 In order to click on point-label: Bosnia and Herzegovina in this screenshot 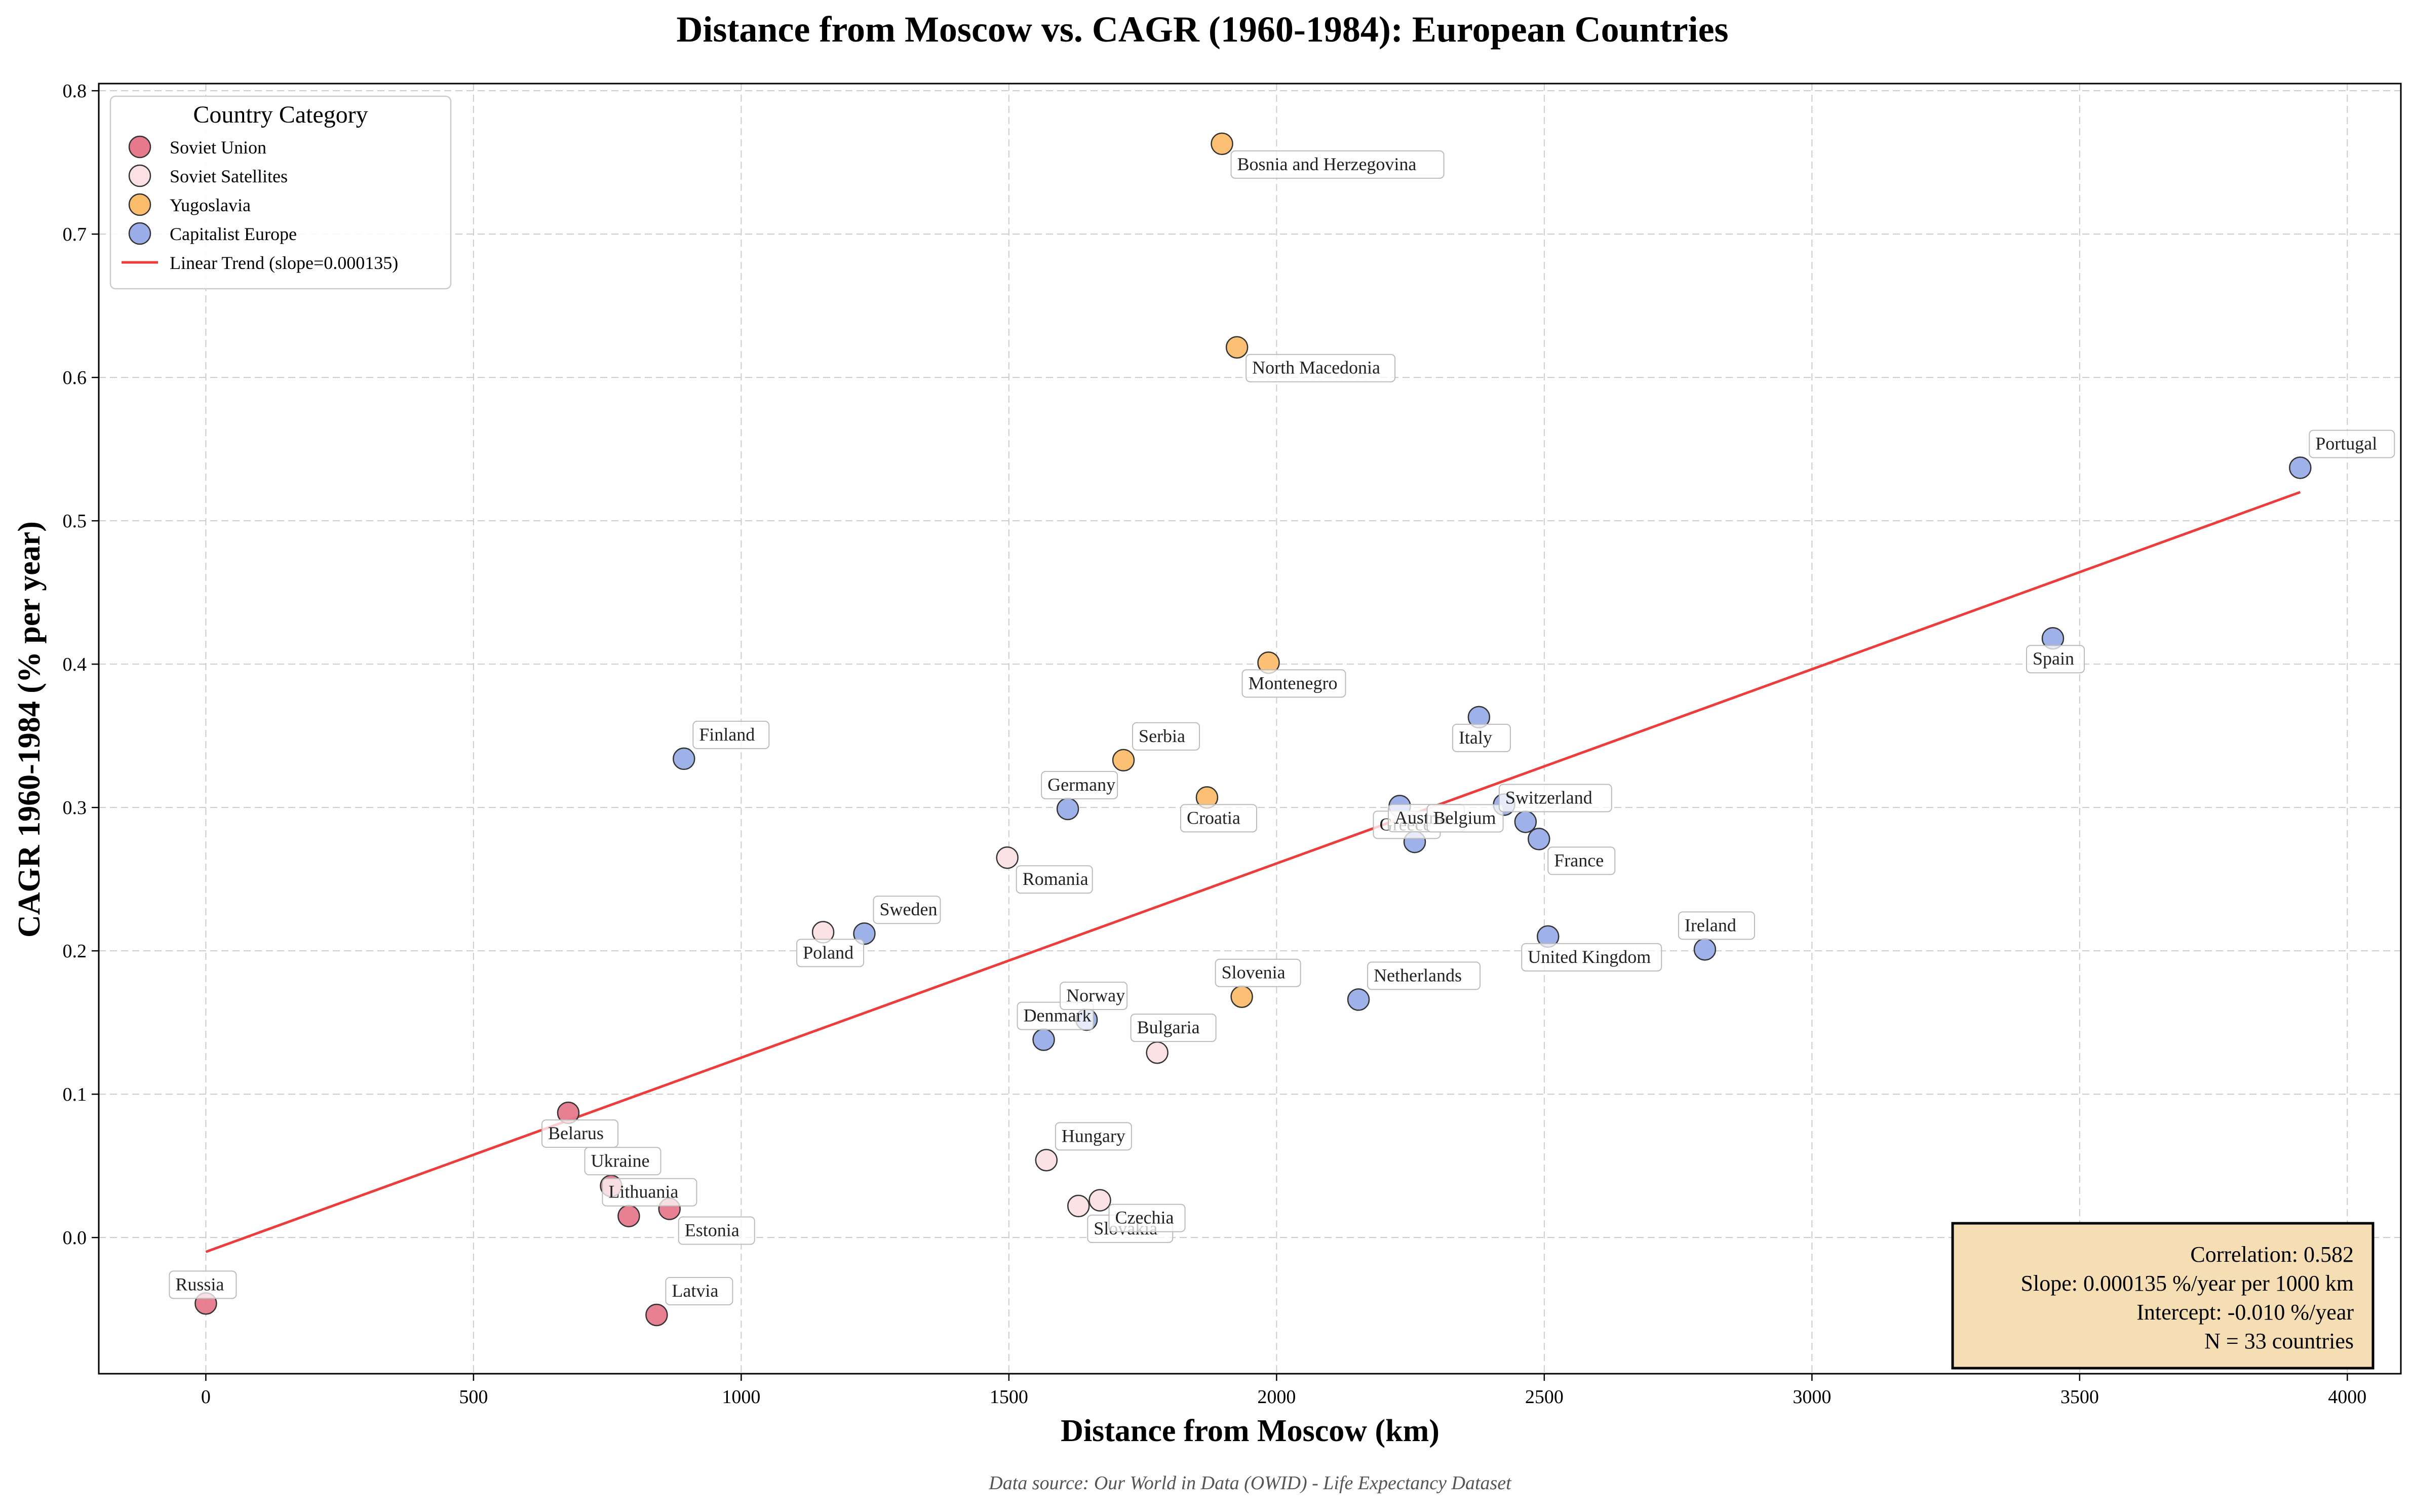, I will do `click(1327, 164)`.